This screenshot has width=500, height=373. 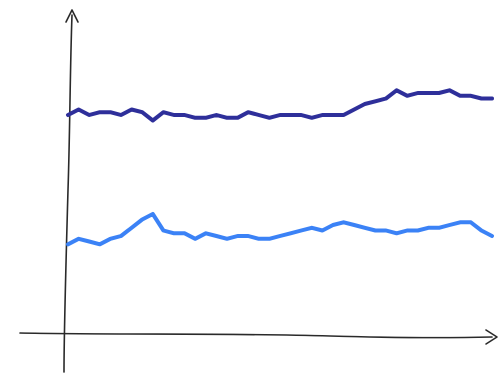 What do you see at coordinates (491, 337) in the screenshot?
I see `x-axis-arrowhead` at bounding box center [491, 337].